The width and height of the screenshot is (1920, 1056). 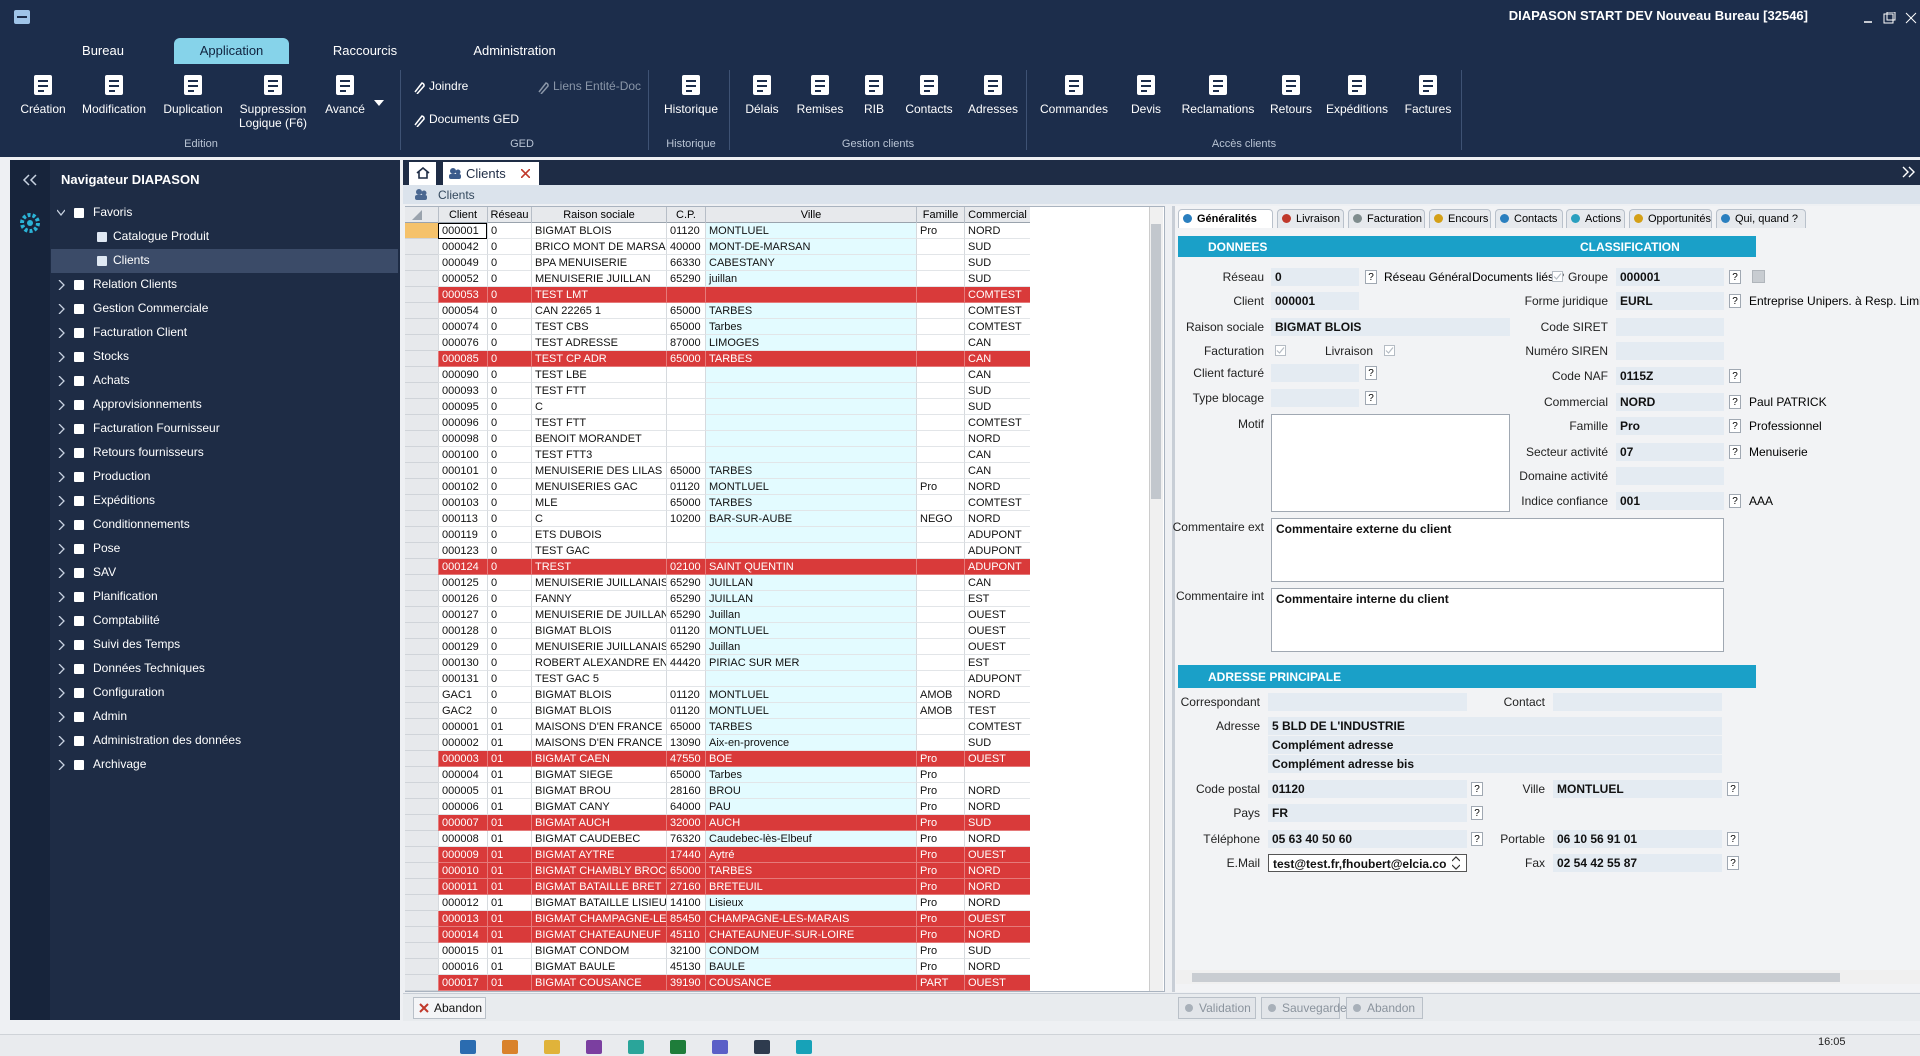 I want to click on field-value: 06 10 56 91 01, so click(x=1637, y=839).